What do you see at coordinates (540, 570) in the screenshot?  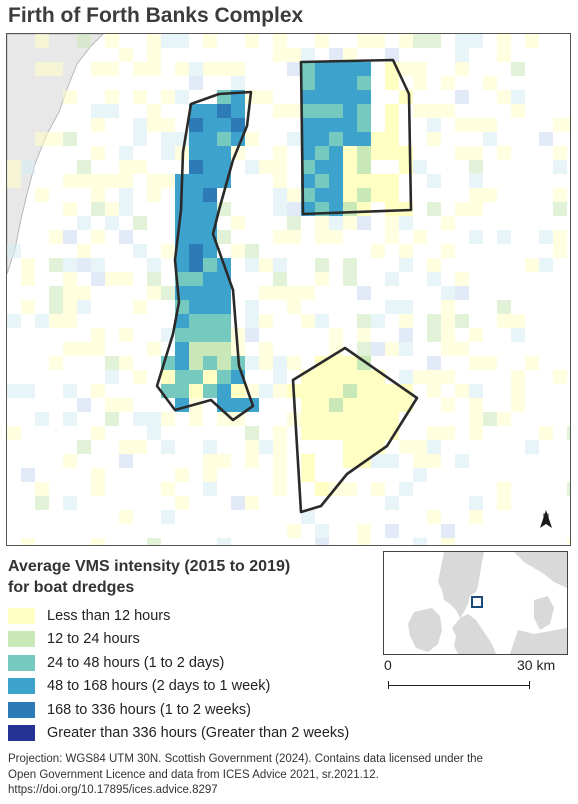 I see `inset-norway` at bounding box center [540, 570].